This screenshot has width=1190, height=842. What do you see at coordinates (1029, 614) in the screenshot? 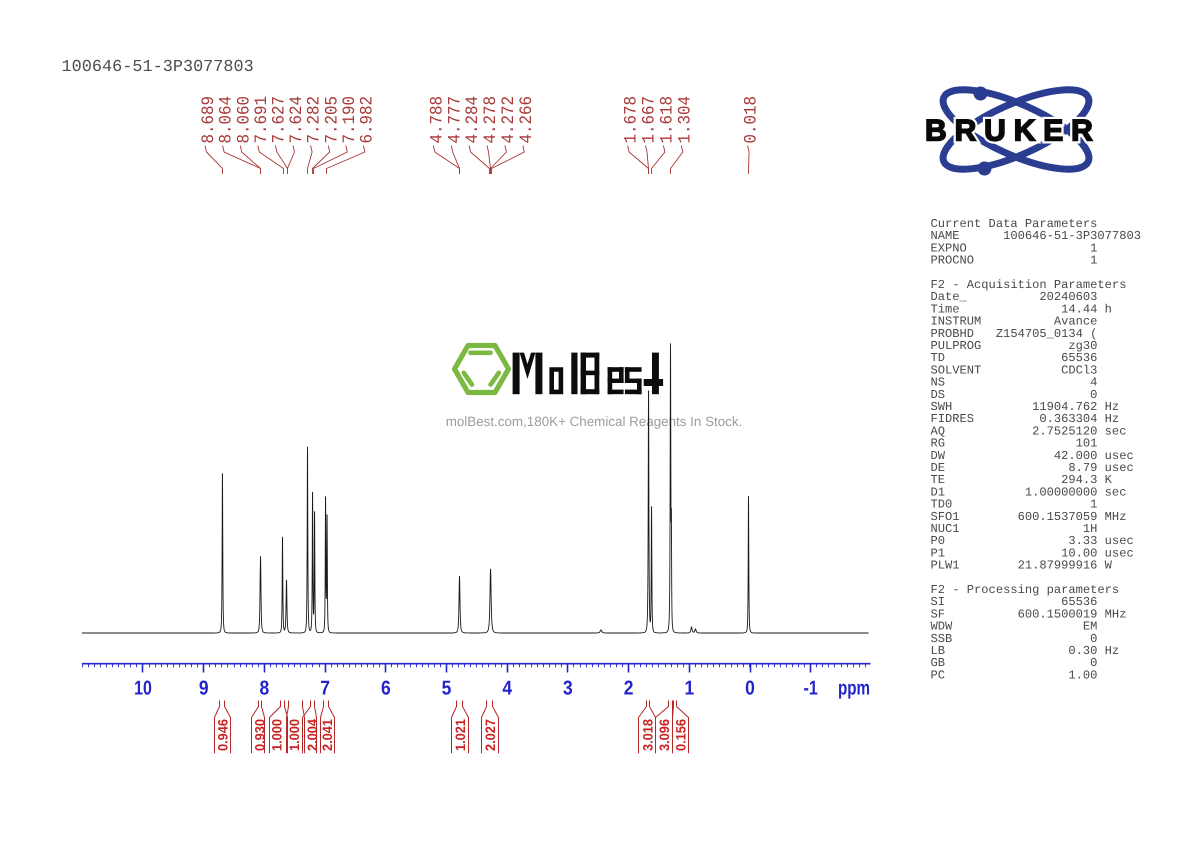
I see `svg-text: SF 600.1500019 MHz` at bounding box center [1029, 614].